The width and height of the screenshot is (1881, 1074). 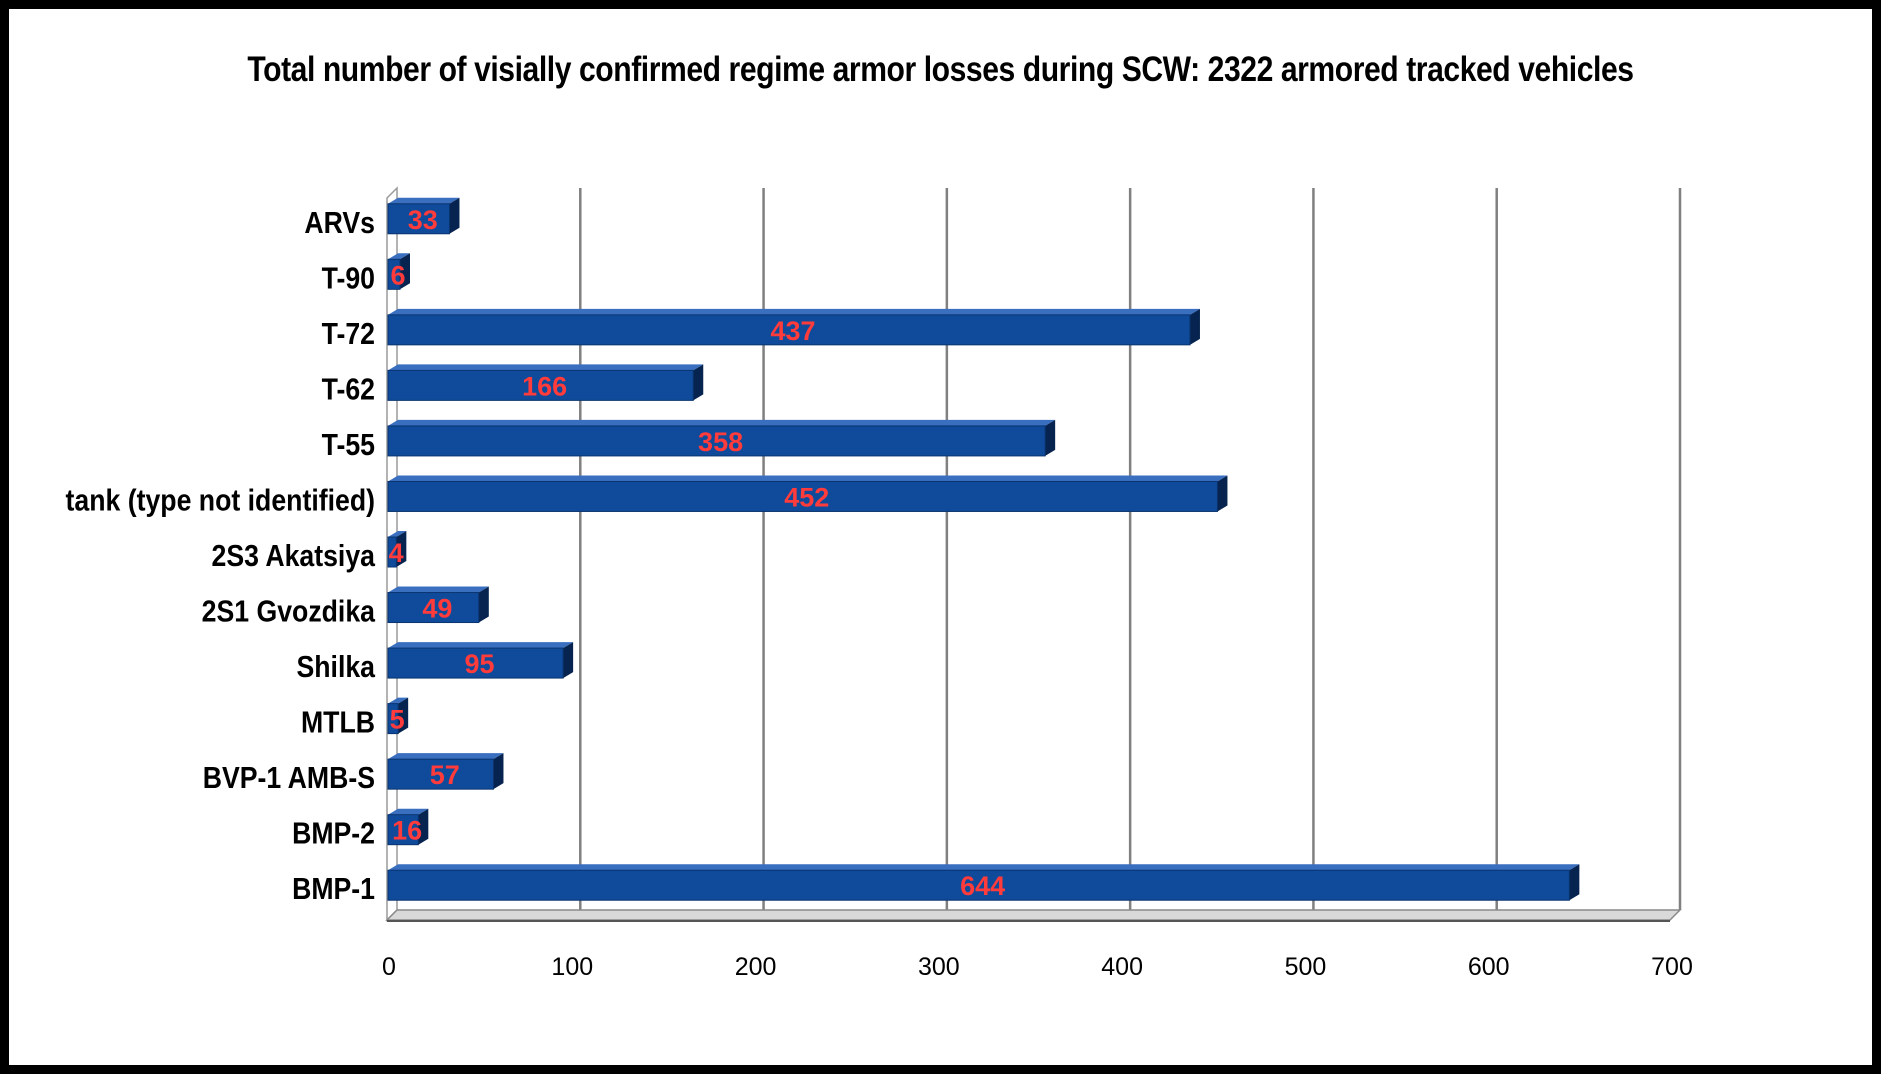 What do you see at coordinates (289, 778) in the screenshot?
I see `category-label-bvp-1-amb-s: BVP-1 AMB-S` at bounding box center [289, 778].